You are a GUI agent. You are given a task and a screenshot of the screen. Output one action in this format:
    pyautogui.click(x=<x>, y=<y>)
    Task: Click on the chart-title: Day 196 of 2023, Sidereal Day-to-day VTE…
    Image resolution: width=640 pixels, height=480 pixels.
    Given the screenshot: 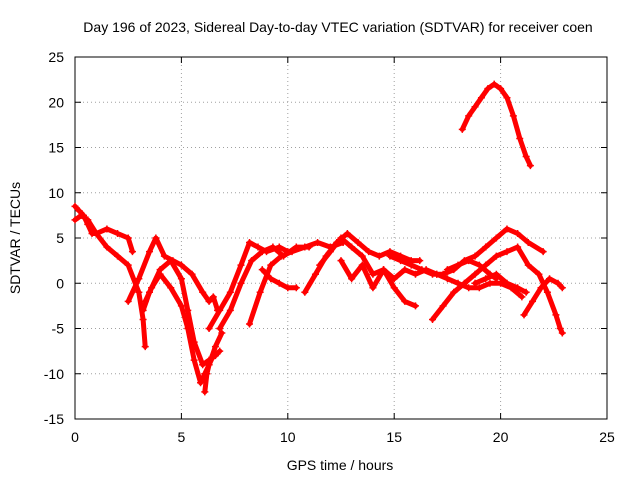 What is the action you would take?
    pyautogui.click(x=337, y=27)
    